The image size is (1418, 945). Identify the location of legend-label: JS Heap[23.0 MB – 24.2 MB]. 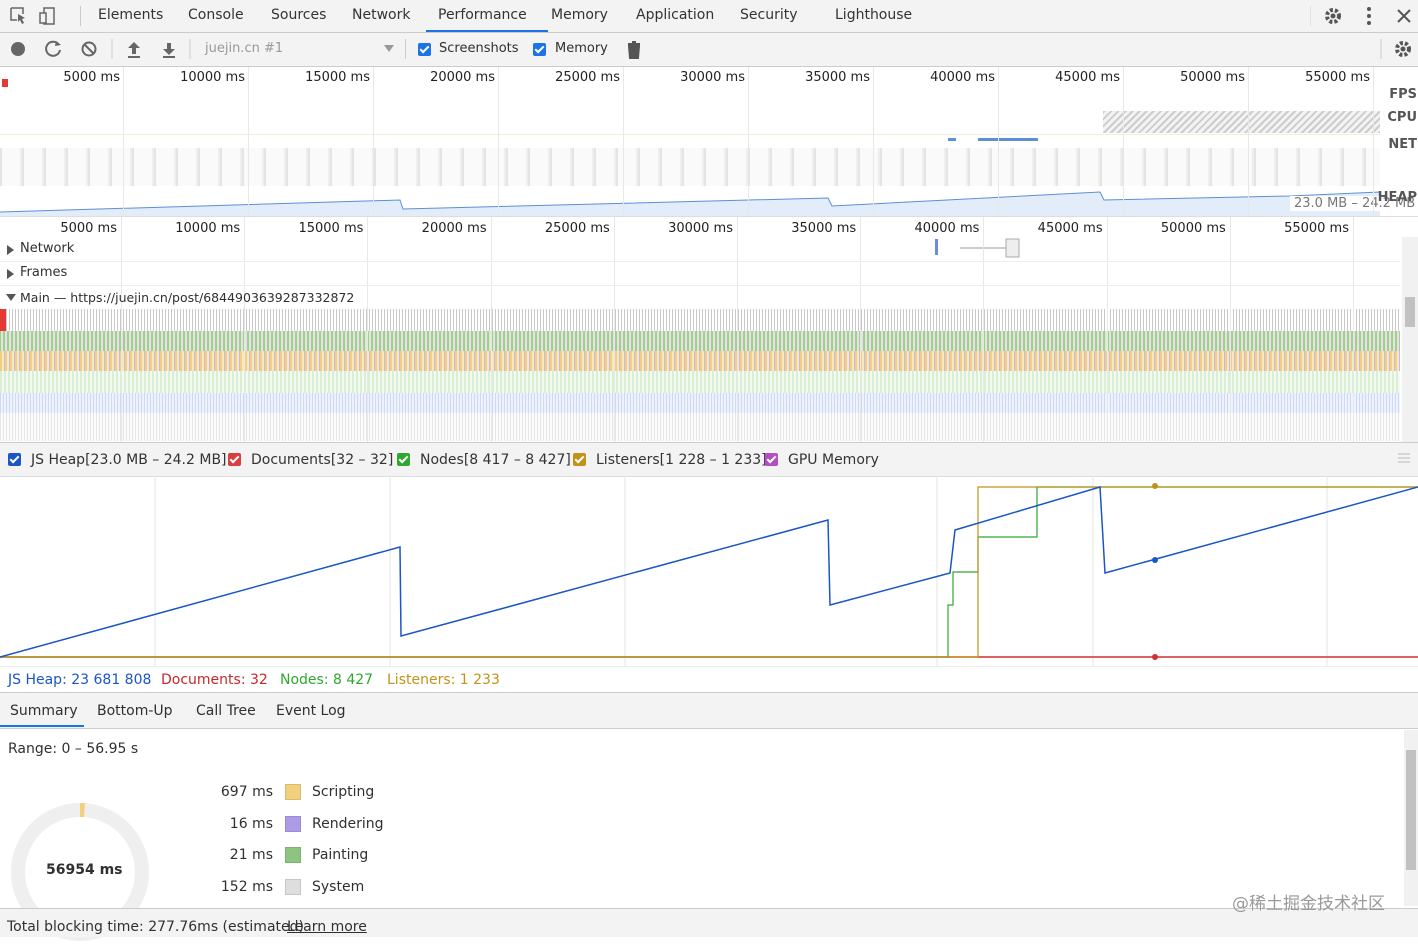
(129, 460).